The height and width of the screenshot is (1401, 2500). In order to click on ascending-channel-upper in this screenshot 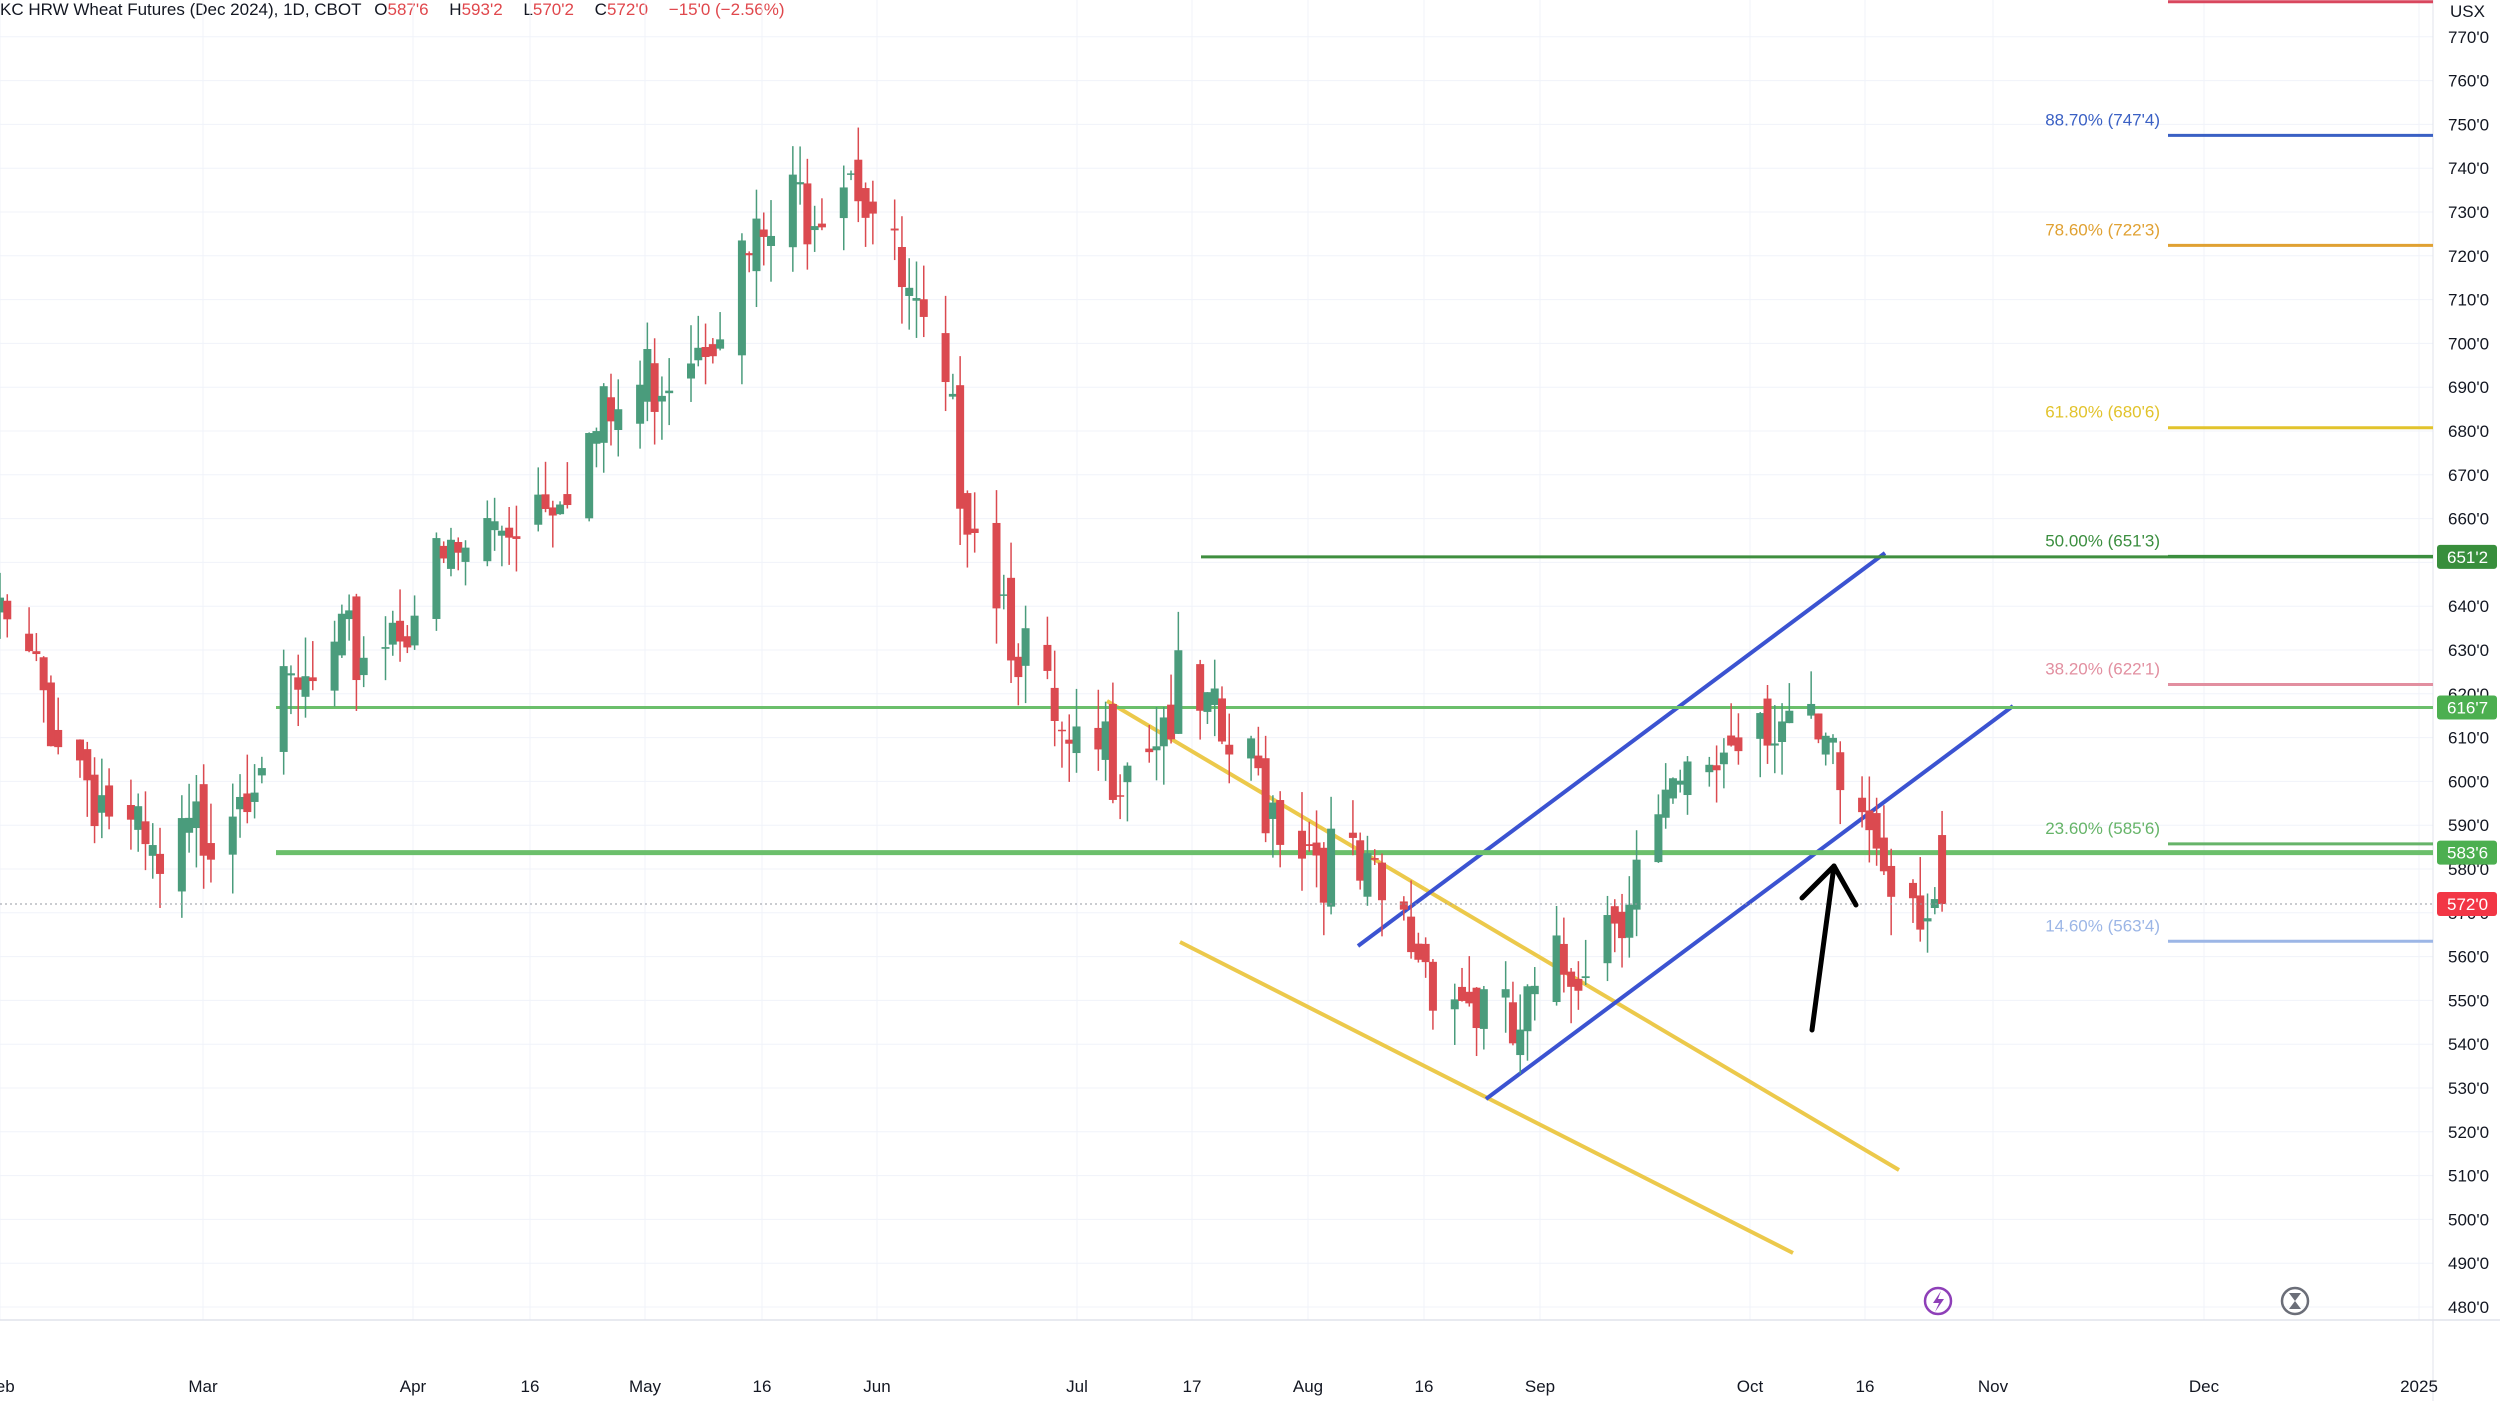, I will do `click(1621, 749)`.